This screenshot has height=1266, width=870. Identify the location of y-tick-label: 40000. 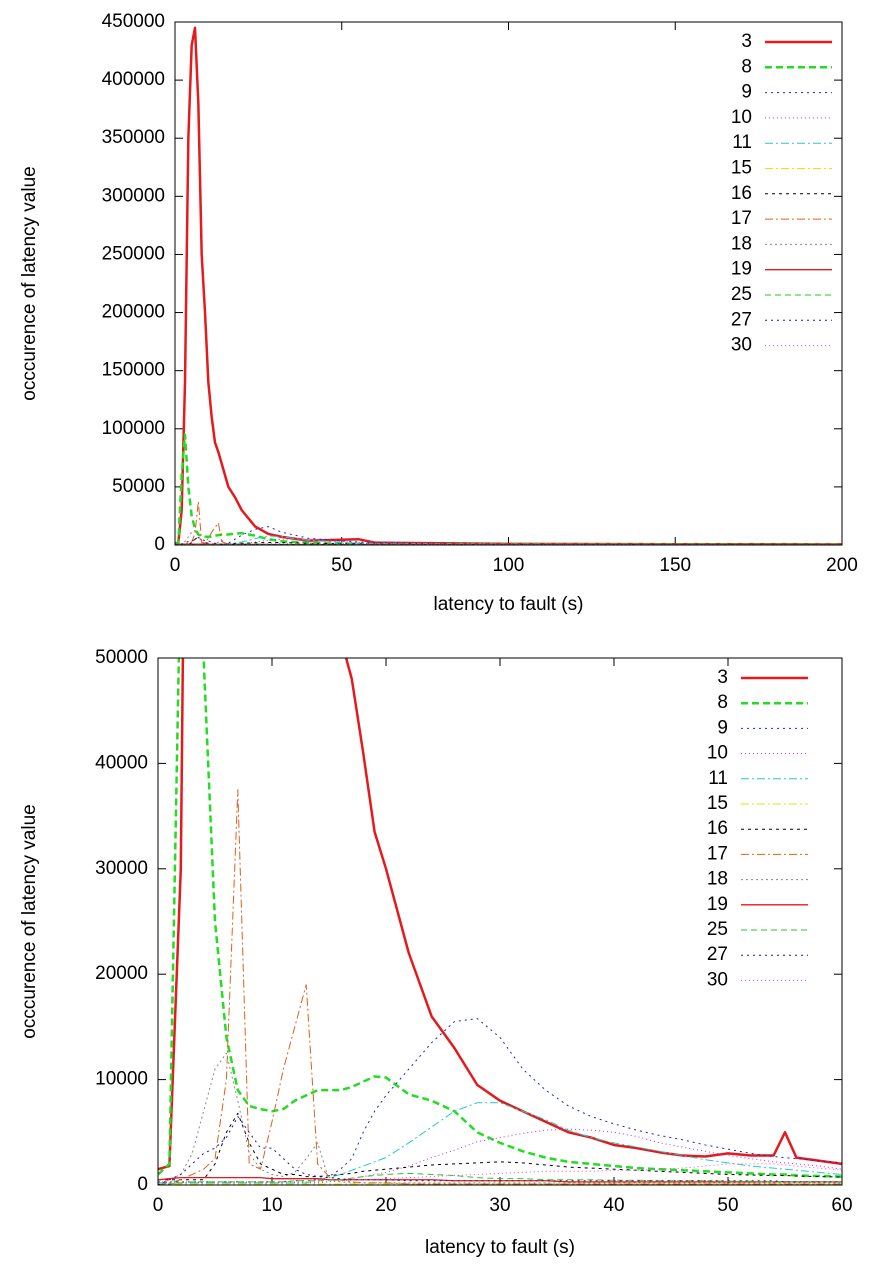
(121, 762).